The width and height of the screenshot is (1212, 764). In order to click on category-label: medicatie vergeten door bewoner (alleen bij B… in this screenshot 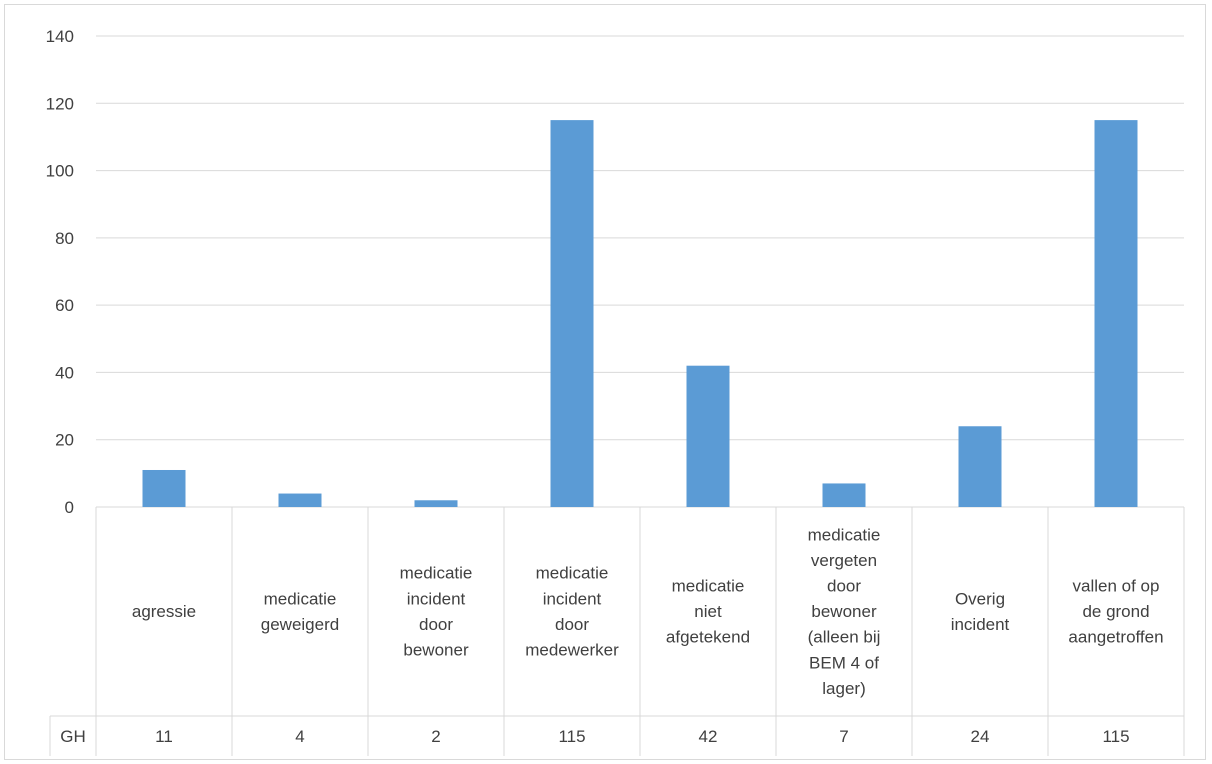, I will do `click(844, 611)`.